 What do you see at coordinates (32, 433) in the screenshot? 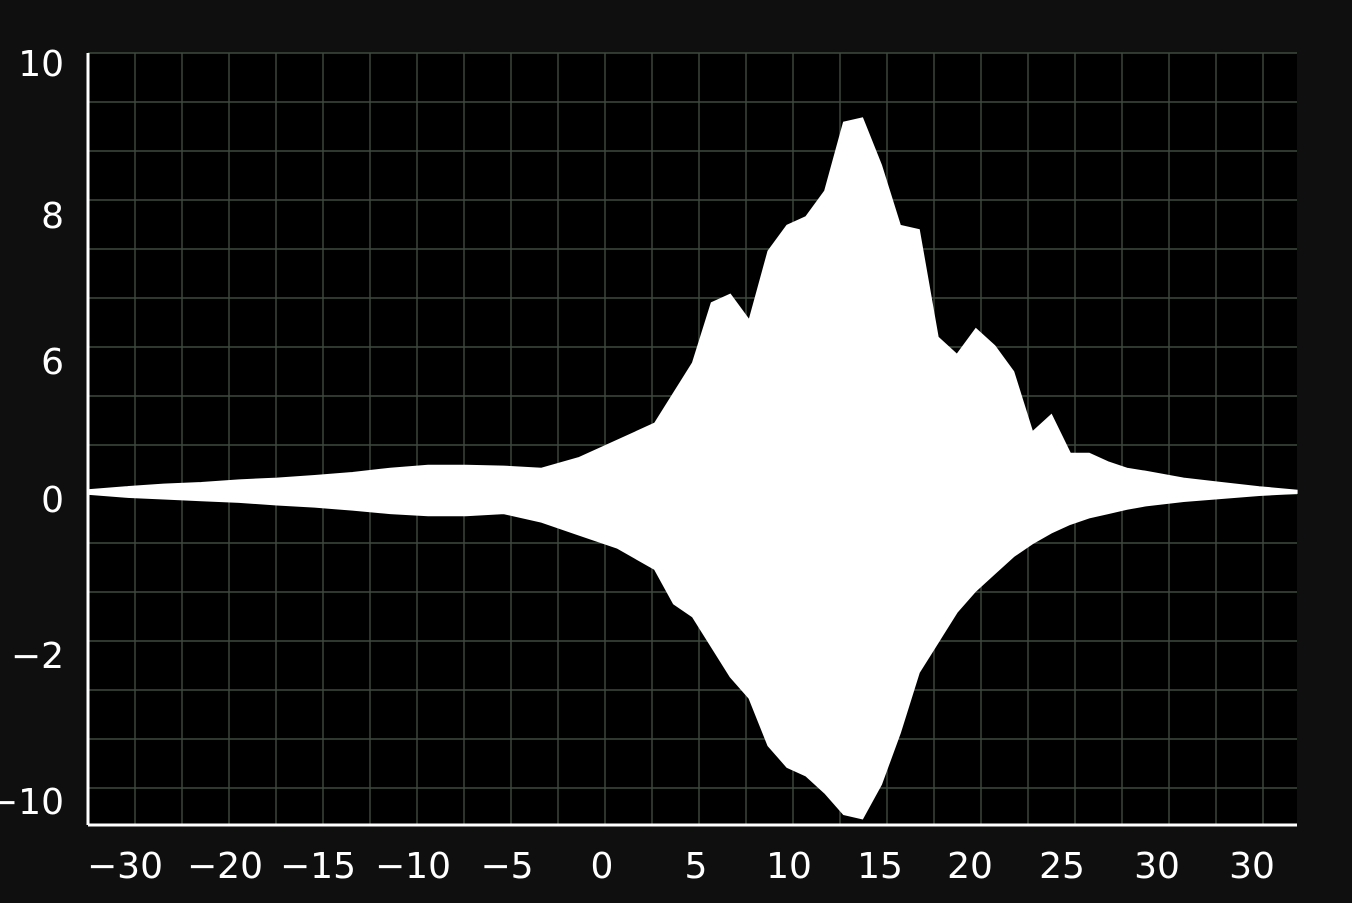
I see `y-axis-ticks: 10 8 6 0 −2 −10` at bounding box center [32, 433].